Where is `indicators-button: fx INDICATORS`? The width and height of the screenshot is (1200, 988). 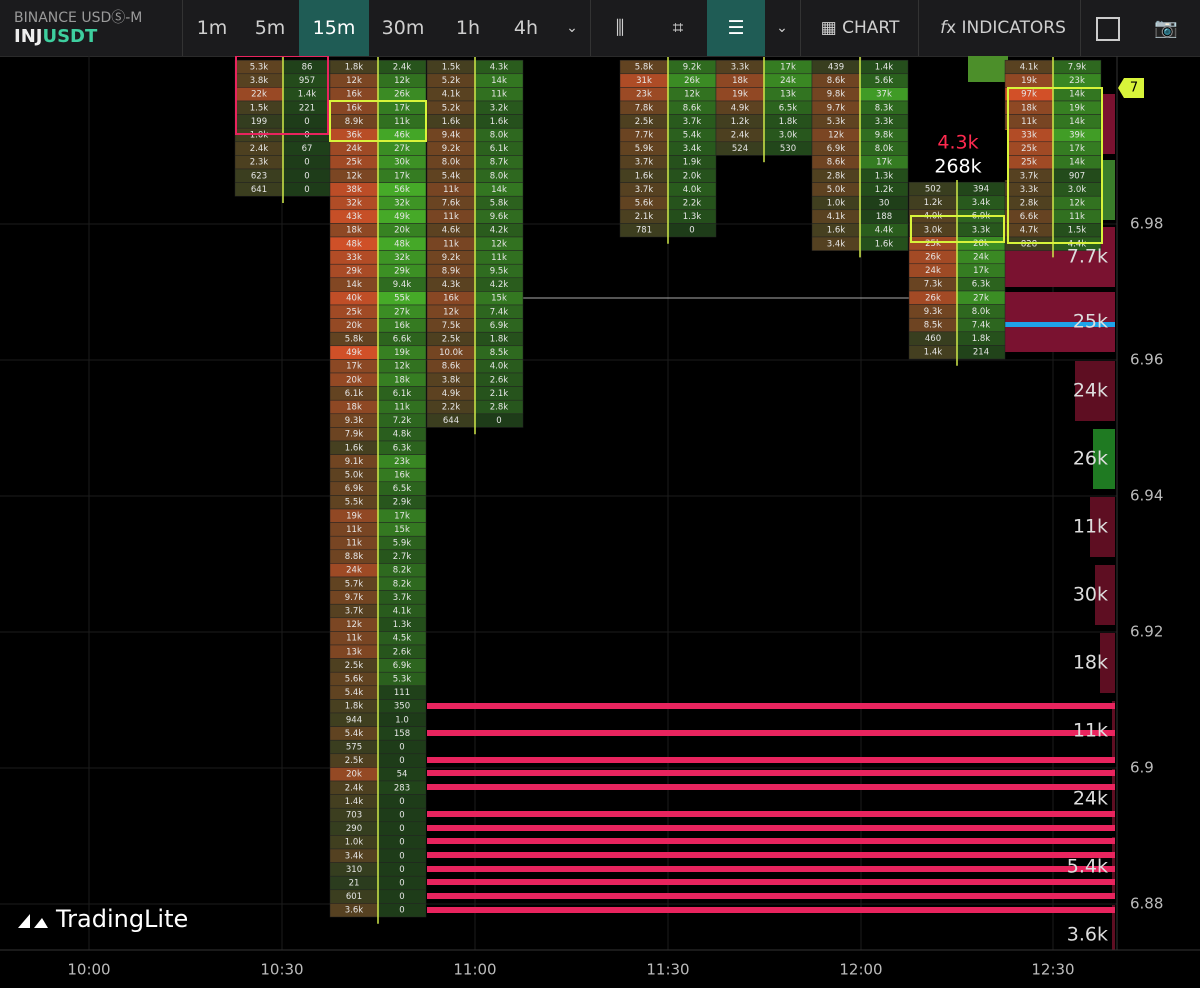
indicators-button: fx INDICATORS is located at coordinates (1003, 28).